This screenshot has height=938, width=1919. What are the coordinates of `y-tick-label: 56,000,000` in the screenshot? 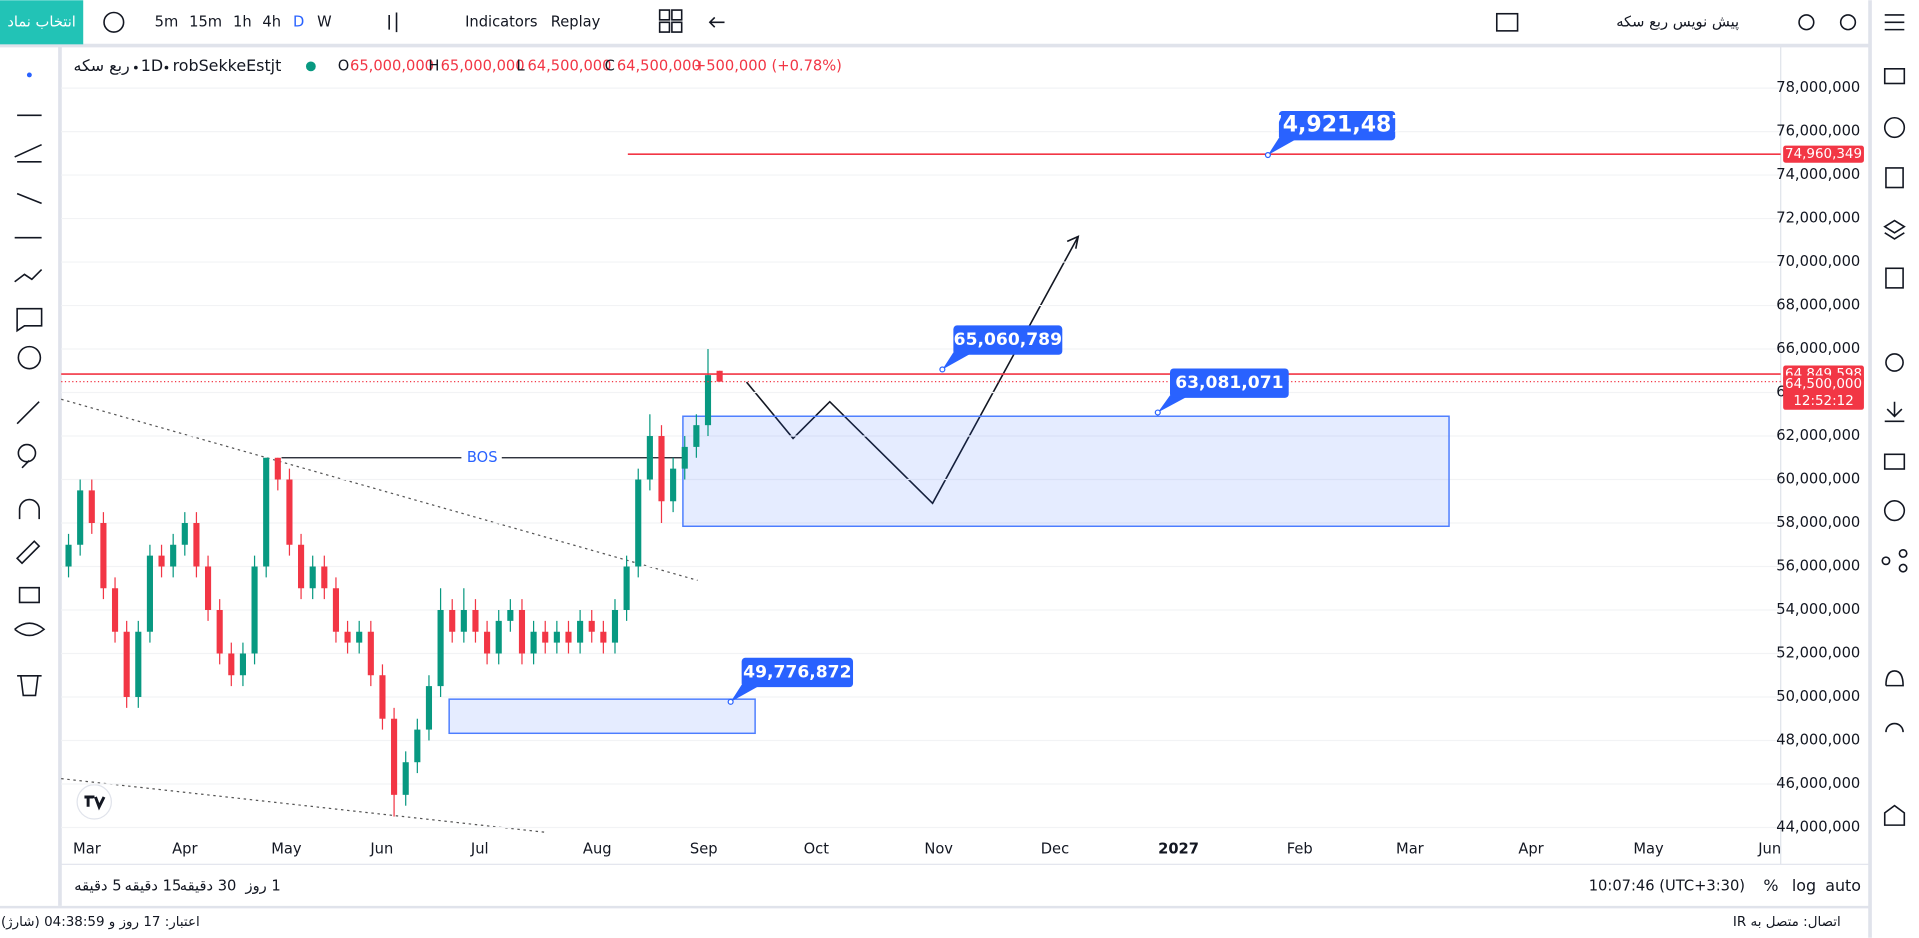 It's located at (1818, 566).